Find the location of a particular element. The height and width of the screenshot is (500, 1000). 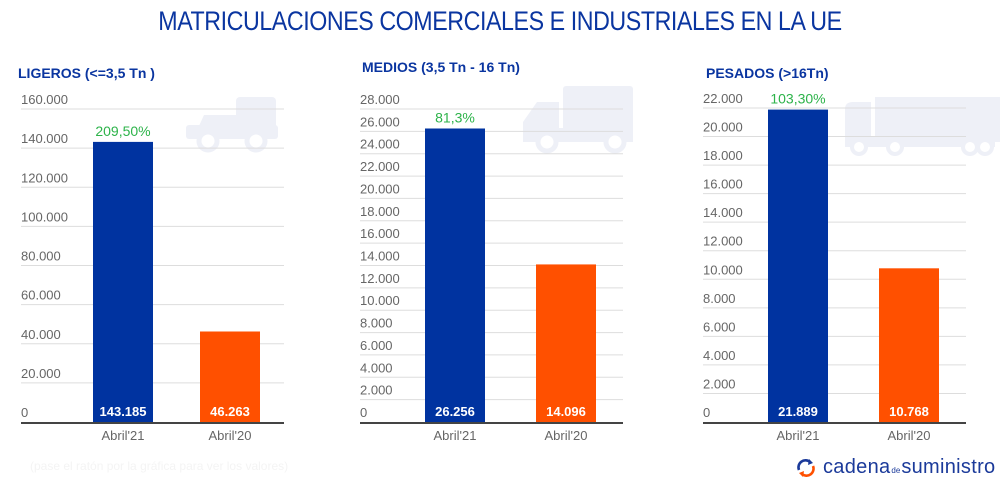

chart-1-ytick-label: 10.000 is located at coordinates (380, 300).